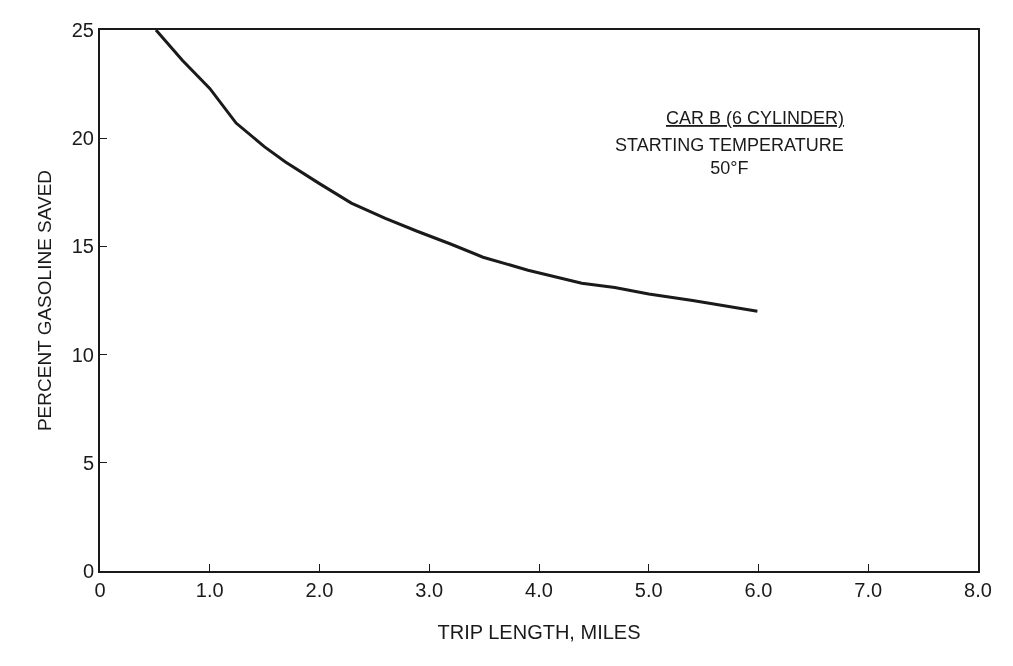 This screenshot has height=666, width=1013. What do you see at coordinates (868, 590) in the screenshot?
I see `x-tick-label: 7.0` at bounding box center [868, 590].